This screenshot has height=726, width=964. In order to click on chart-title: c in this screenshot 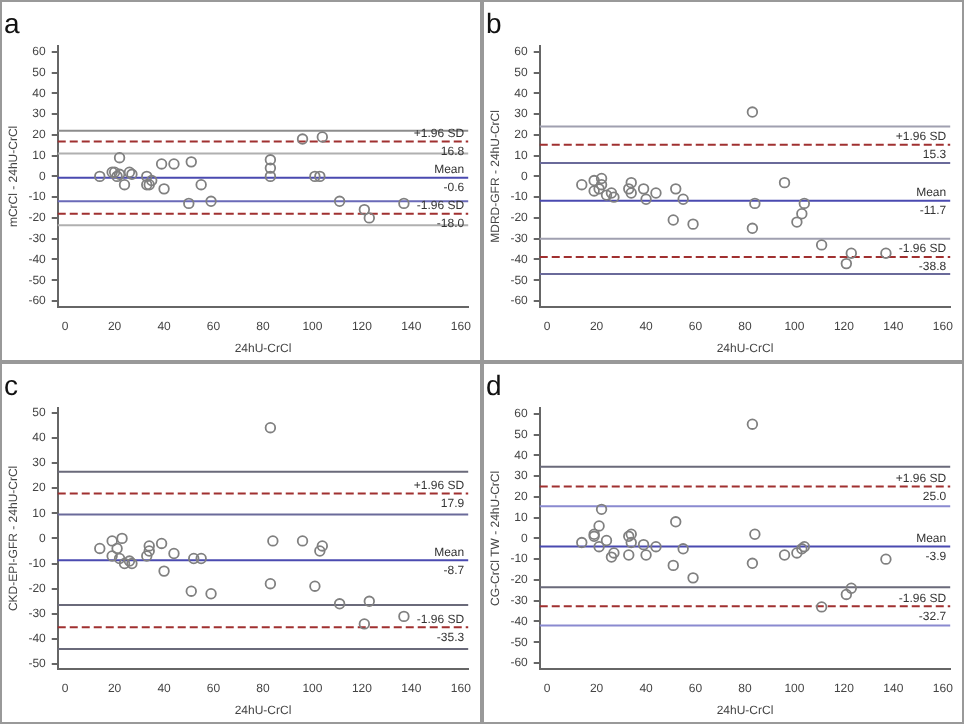, I will do `click(11, 384)`.